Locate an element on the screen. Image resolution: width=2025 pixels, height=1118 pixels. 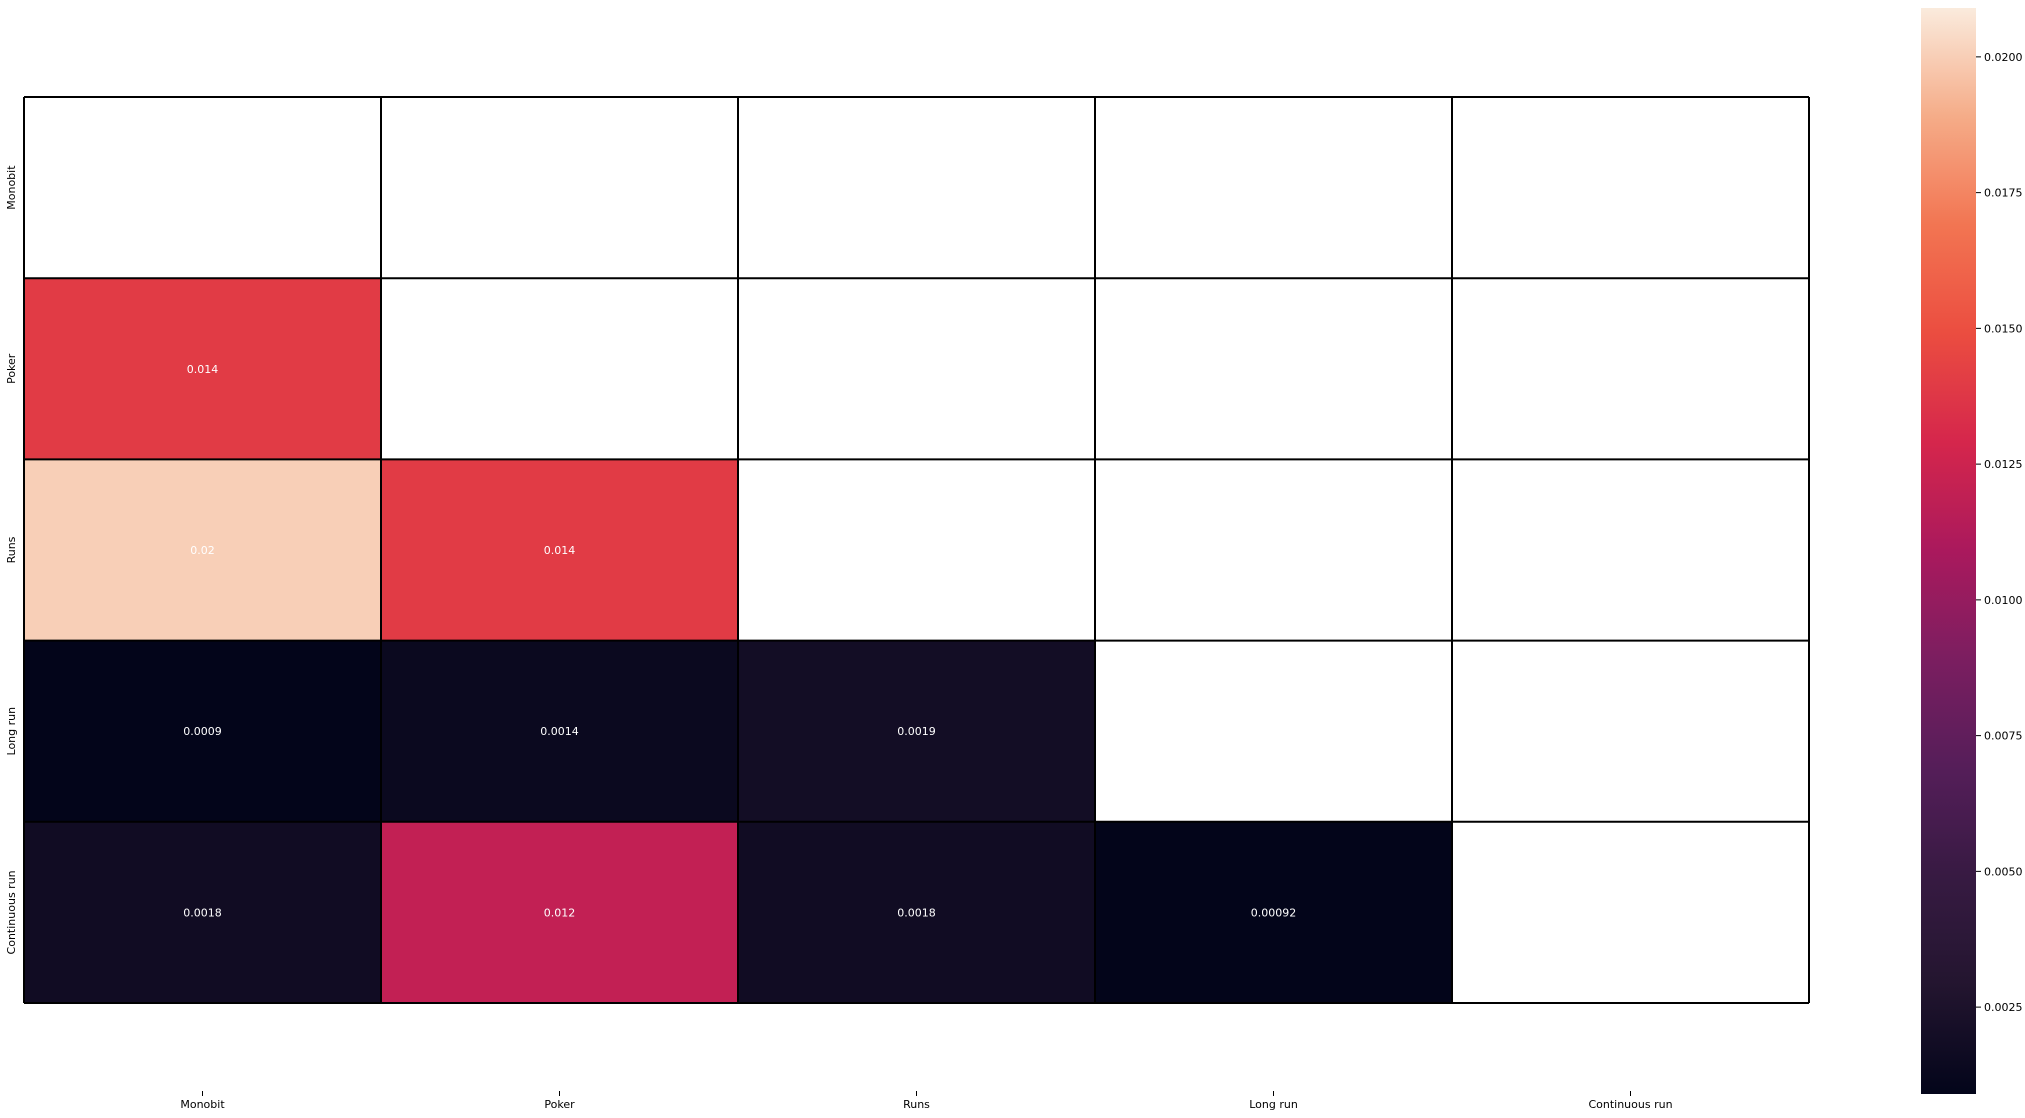
cell-annotation-3-1: 0.0014 is located at coordinates (559, 731).